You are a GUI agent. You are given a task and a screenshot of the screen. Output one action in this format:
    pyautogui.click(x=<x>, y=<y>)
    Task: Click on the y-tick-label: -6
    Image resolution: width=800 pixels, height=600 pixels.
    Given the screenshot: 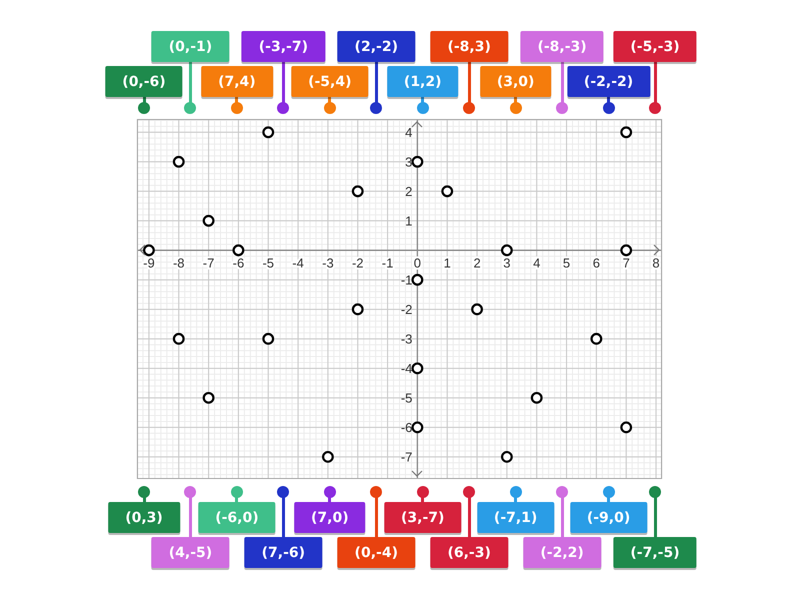 What is the action you would take?
    pyautogui.click(x=406, y=427)
    